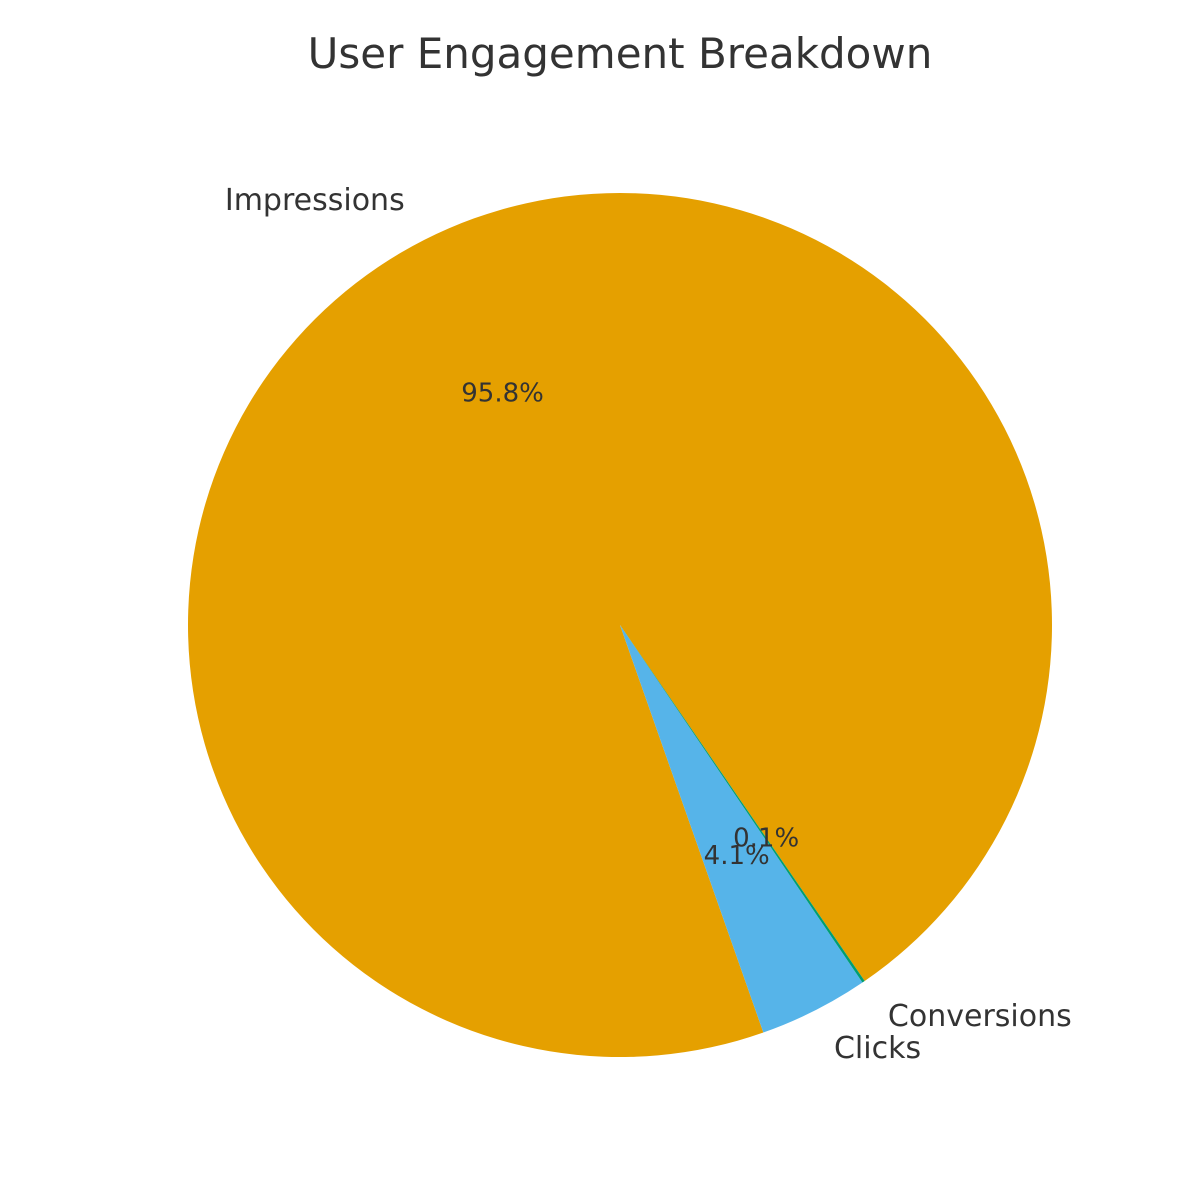  Describe the element at coordinates (620, 53) in the screenshot. I see `chart-title: User Engagement Breakdown` at that location.